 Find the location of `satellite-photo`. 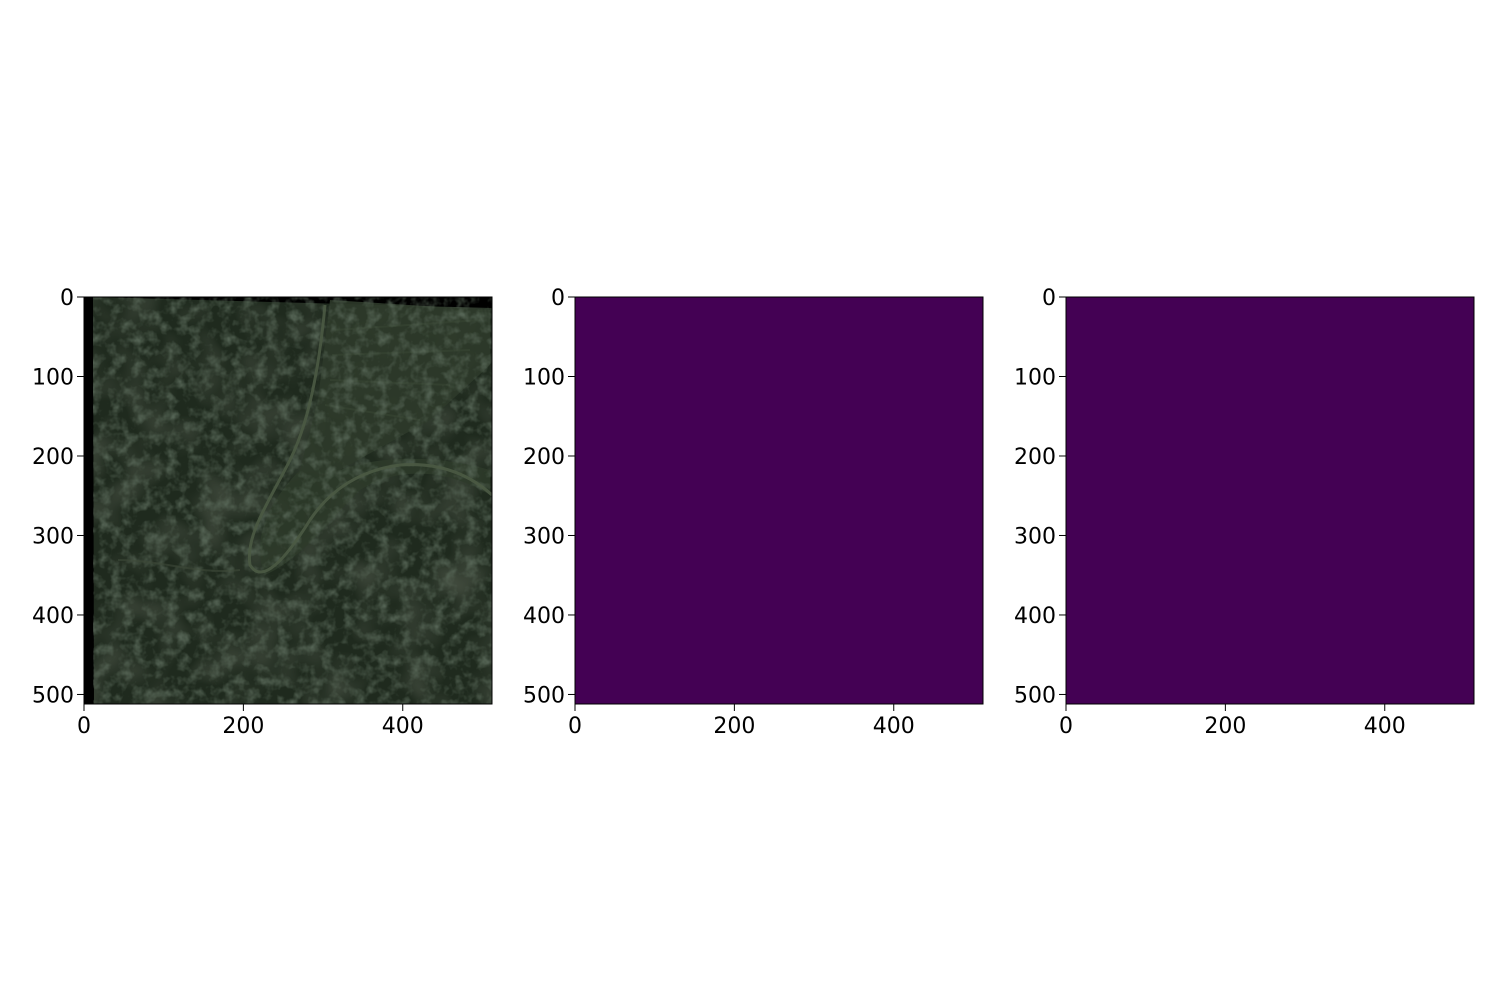

satellite-photo is located at coordinates (288, 500).